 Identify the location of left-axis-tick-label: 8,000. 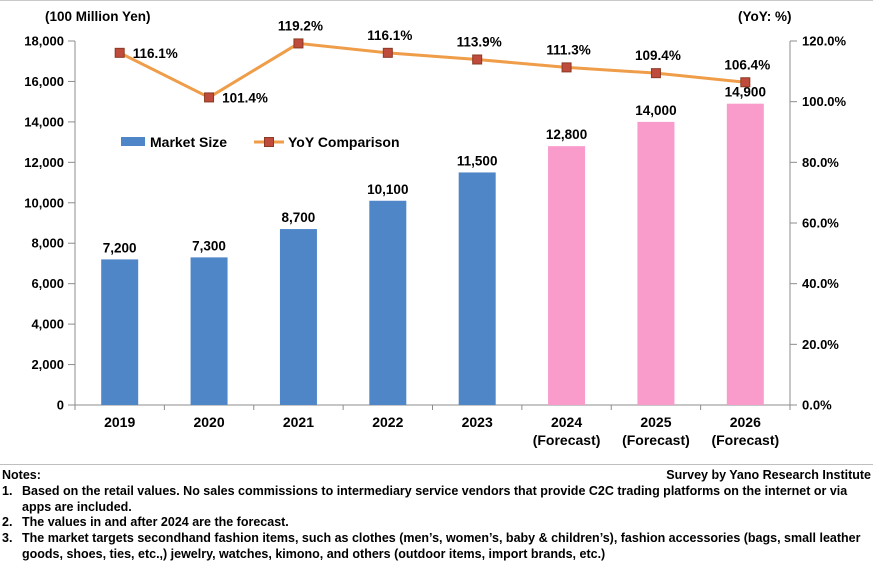
(47, 243).